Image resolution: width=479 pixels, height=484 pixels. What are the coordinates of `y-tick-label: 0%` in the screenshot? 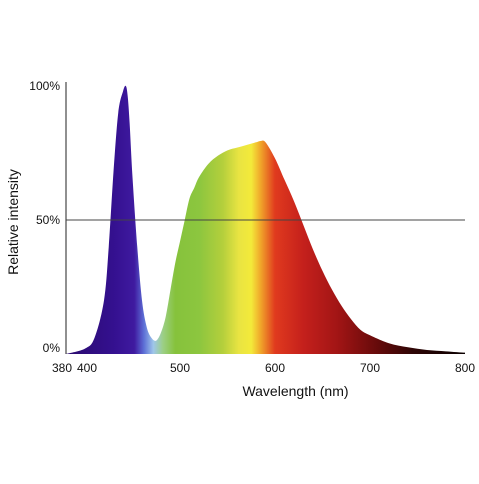 It's located at (52, 348).